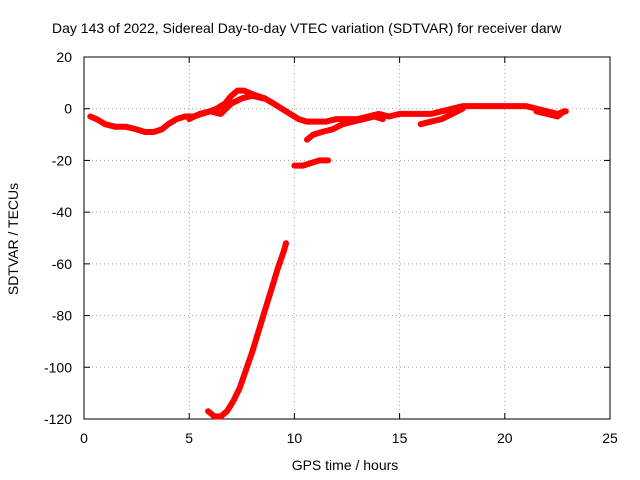 Image resolution: width=640 pixels, height=480 pixels. What do you see at coordinates (62, 160) in the screenshot?
I see `y-tick-label: -20` at bounding box center [62, 160].